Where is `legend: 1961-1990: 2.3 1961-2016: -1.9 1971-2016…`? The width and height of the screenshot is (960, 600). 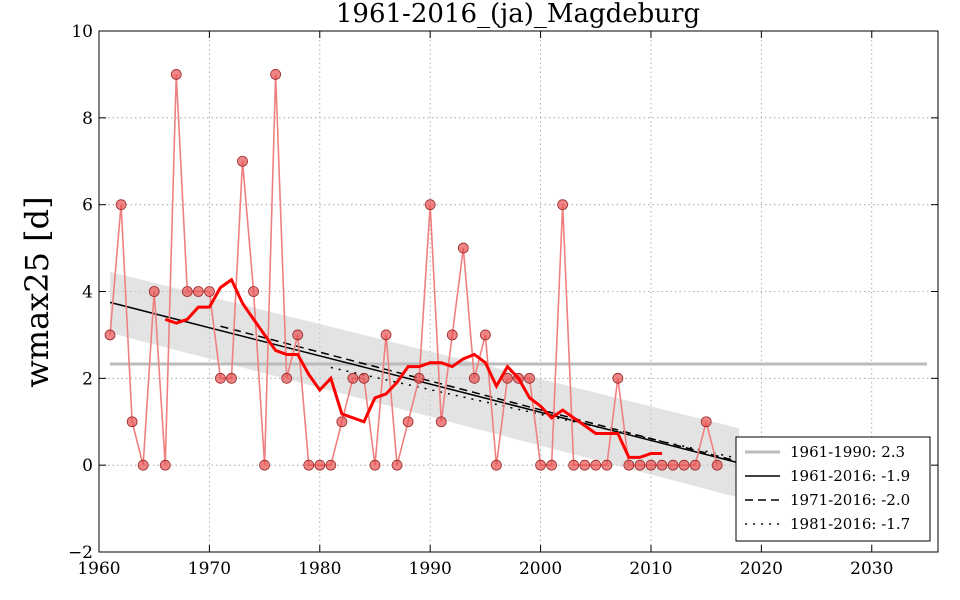 legend: 1961-1990: 2.3 1961-2016: -1.9 1971-2016… is located at coordinates (833, 489).